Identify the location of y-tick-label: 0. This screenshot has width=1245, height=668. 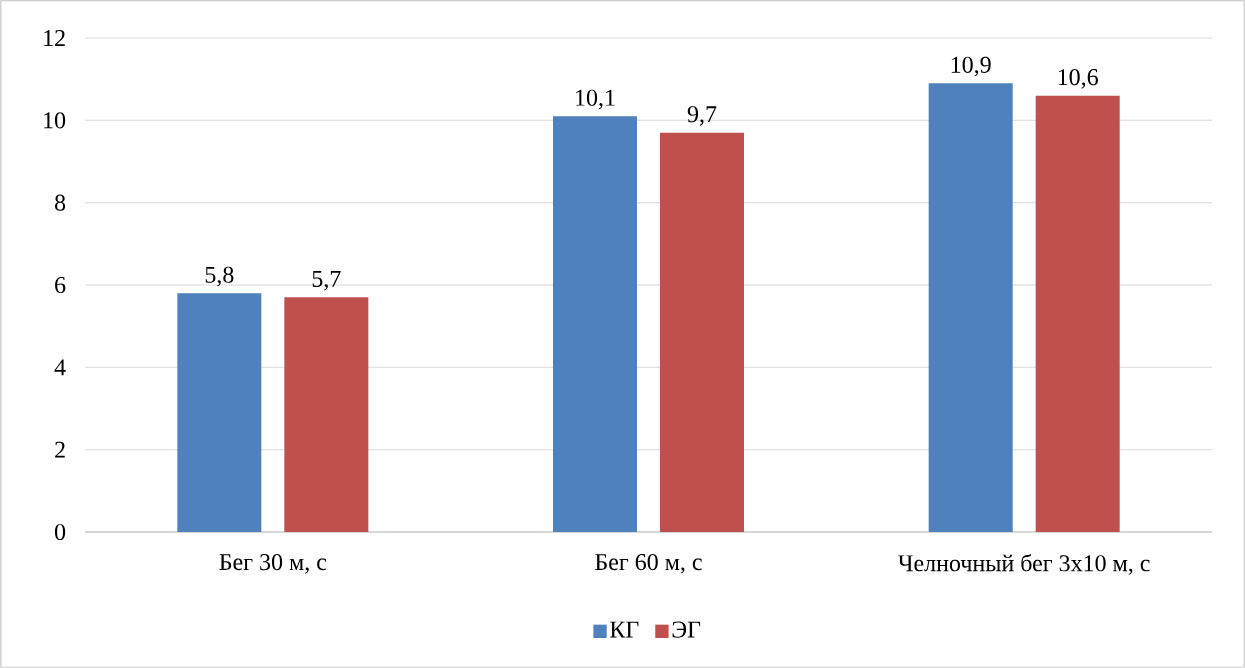
(60, 532).